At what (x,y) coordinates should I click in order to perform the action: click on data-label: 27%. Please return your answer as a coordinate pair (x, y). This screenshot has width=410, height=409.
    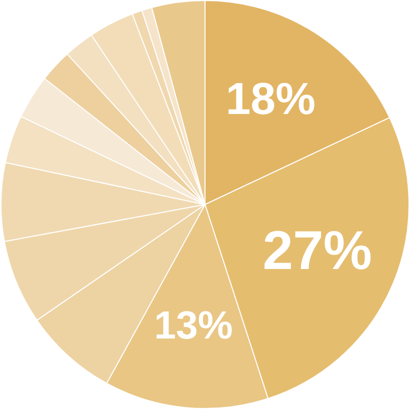
    Looking at the image, I should click on (317, 250).